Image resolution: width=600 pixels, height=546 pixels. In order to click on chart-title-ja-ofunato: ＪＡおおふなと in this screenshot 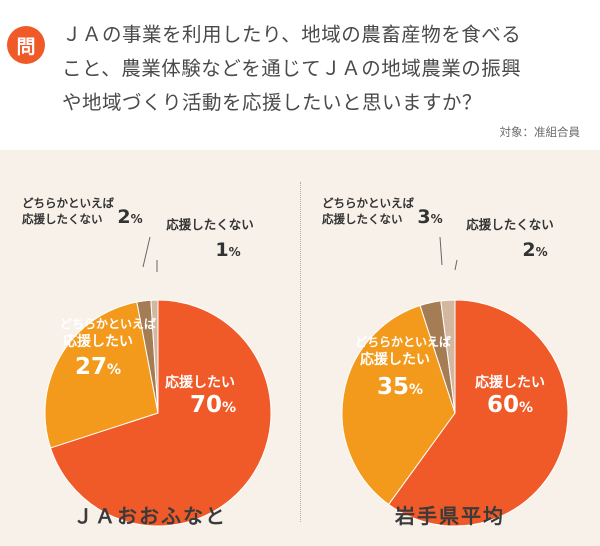, I will do `click(150, 516)`.